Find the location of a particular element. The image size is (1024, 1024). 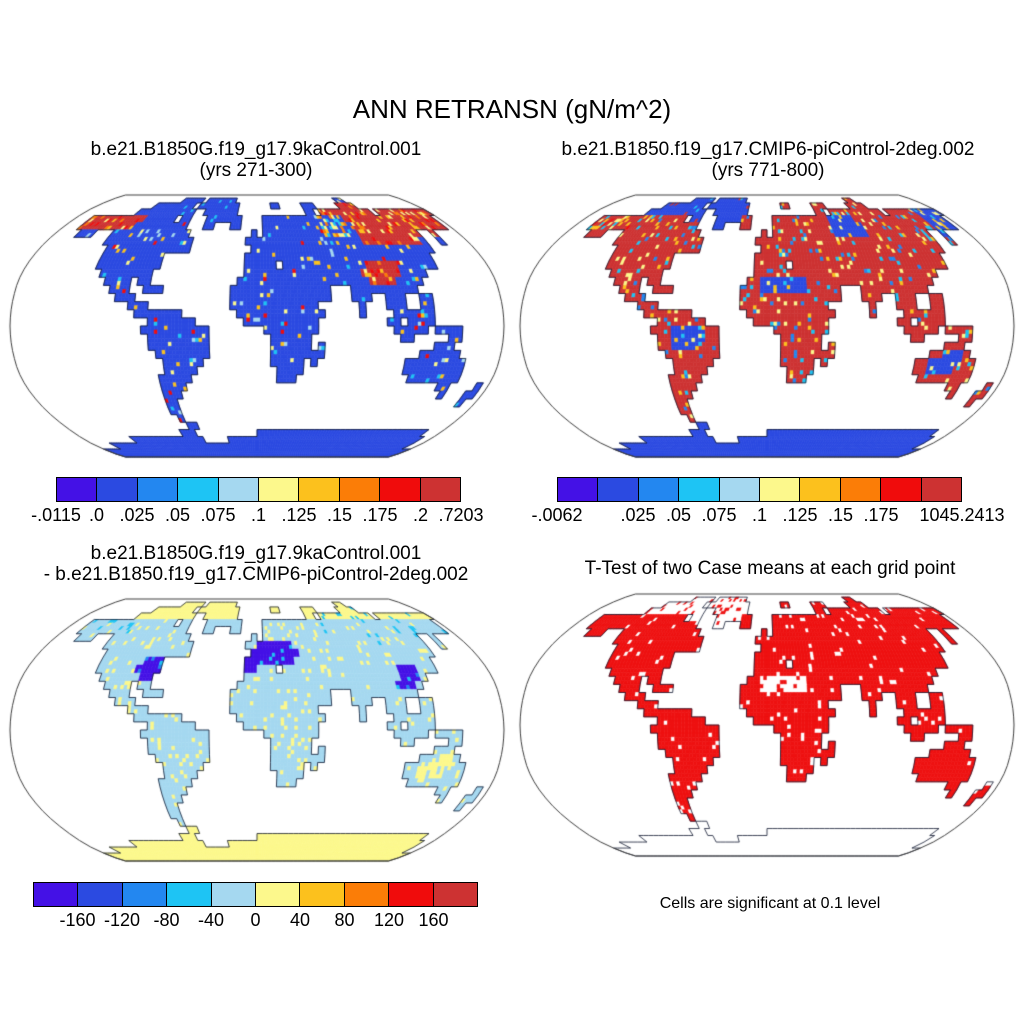

colorbar-diff: -160 -120 -80 -40 0 40 80 120 160 is located at coordinates (255, 907).